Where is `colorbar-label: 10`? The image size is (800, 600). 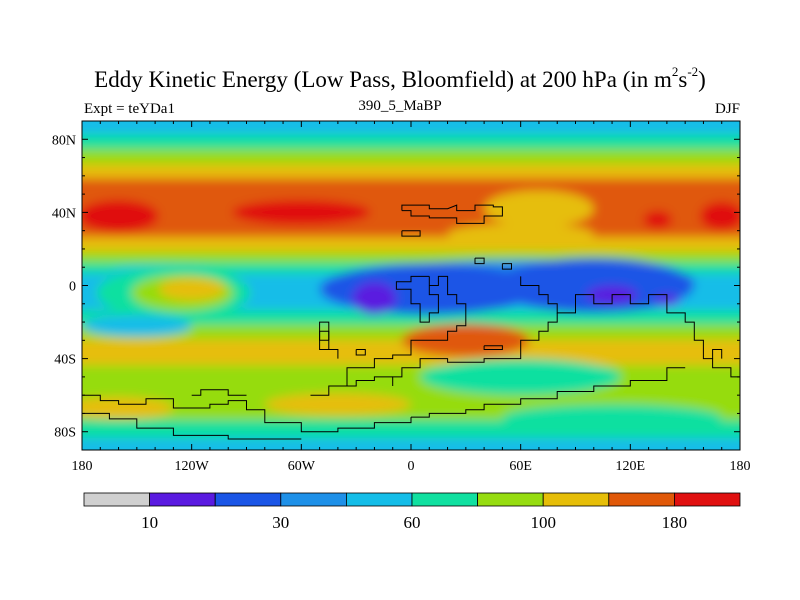 colorbar-label: 10 is located at coordinates (149, 522).